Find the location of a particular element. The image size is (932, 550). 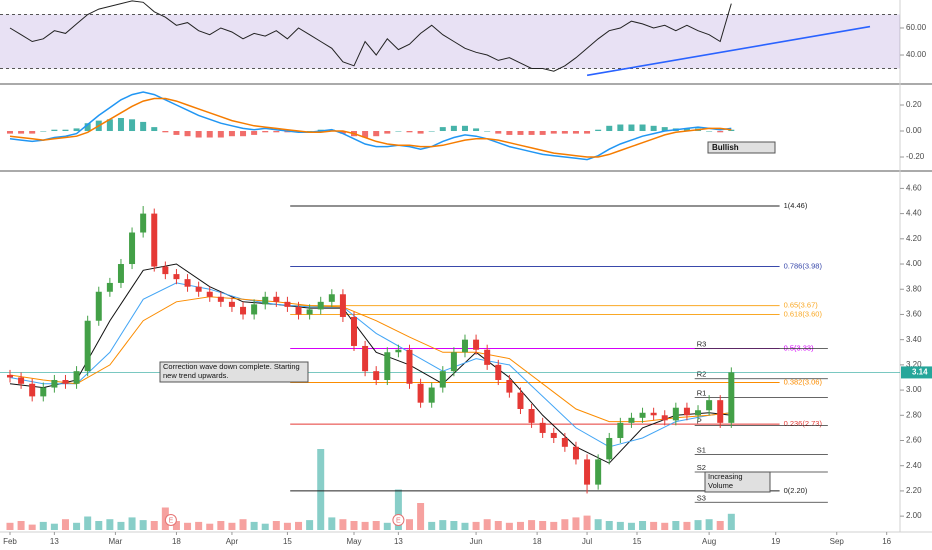

earnings-label: E is located at coordinates (398, 520).